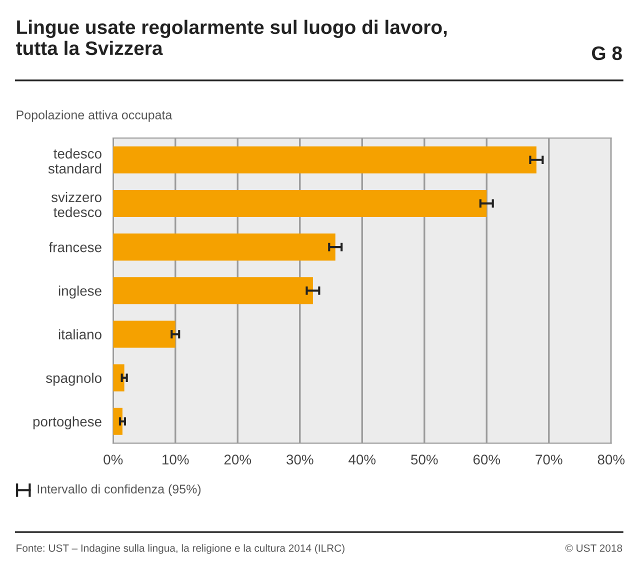 This screenshot has width=632, height=566. I want to click on x-tick-label: 10%, so click(175, 459).